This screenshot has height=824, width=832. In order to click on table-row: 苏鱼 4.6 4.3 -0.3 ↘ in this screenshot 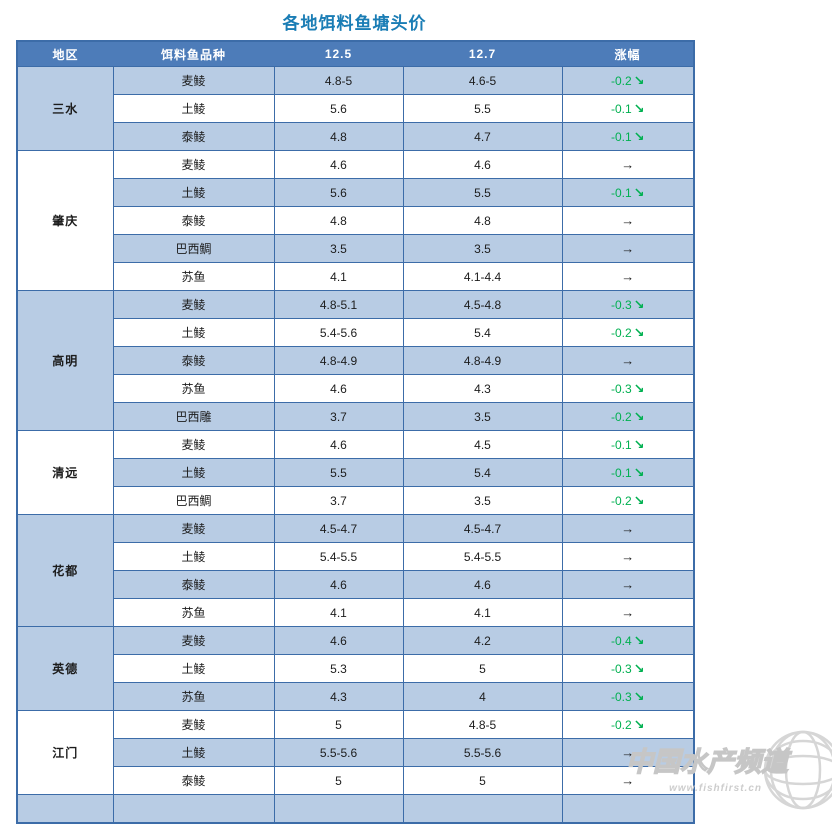, I will do `click(356, 388)`.